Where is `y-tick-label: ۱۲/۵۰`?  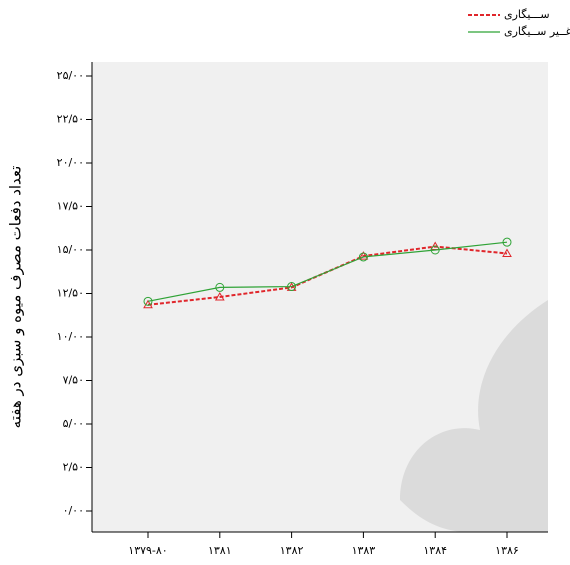
y-tick-label: ۱۲/۵۰ is located at coordinates (70, 293).